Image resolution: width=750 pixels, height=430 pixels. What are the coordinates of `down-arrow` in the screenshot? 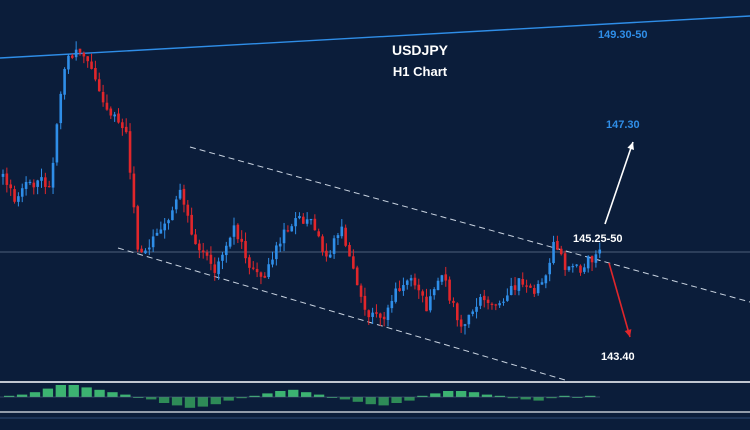 It's located at (620, 300).